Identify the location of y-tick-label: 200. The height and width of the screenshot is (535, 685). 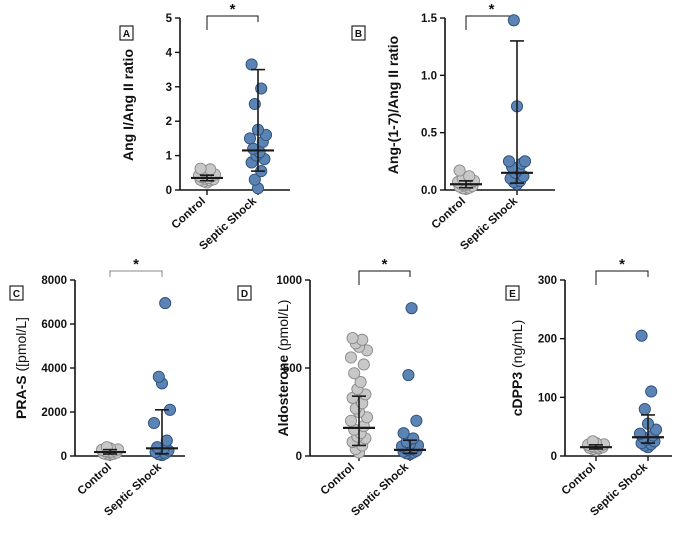
(547, 340).